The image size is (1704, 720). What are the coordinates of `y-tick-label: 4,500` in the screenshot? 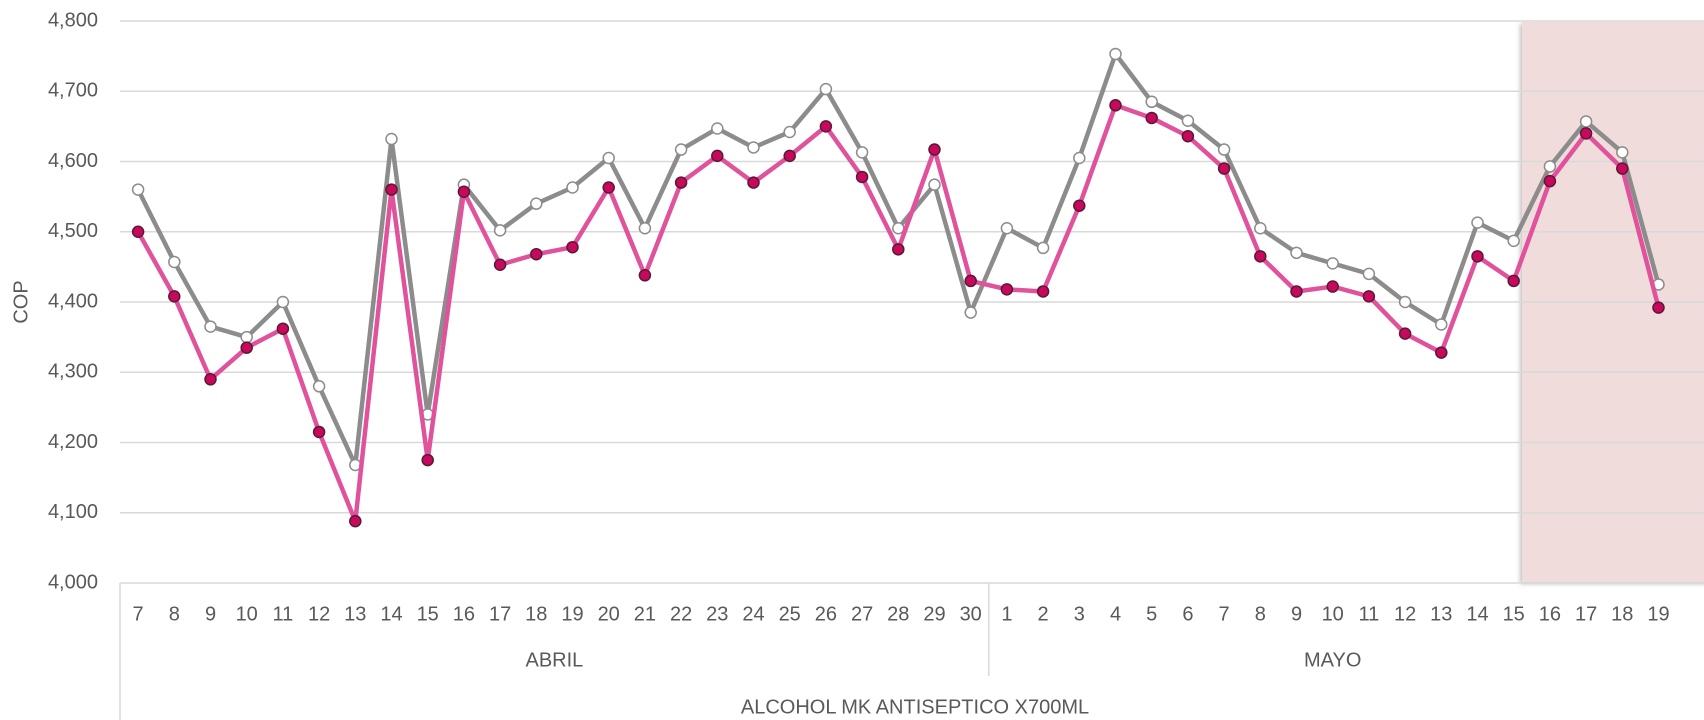 It's located at (73, 231).